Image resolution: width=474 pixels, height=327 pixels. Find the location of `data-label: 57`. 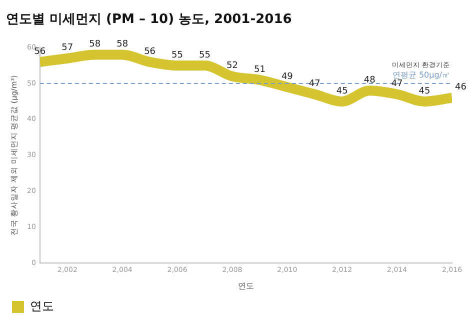

data-label: 57 is located at coordinates (68, 48).